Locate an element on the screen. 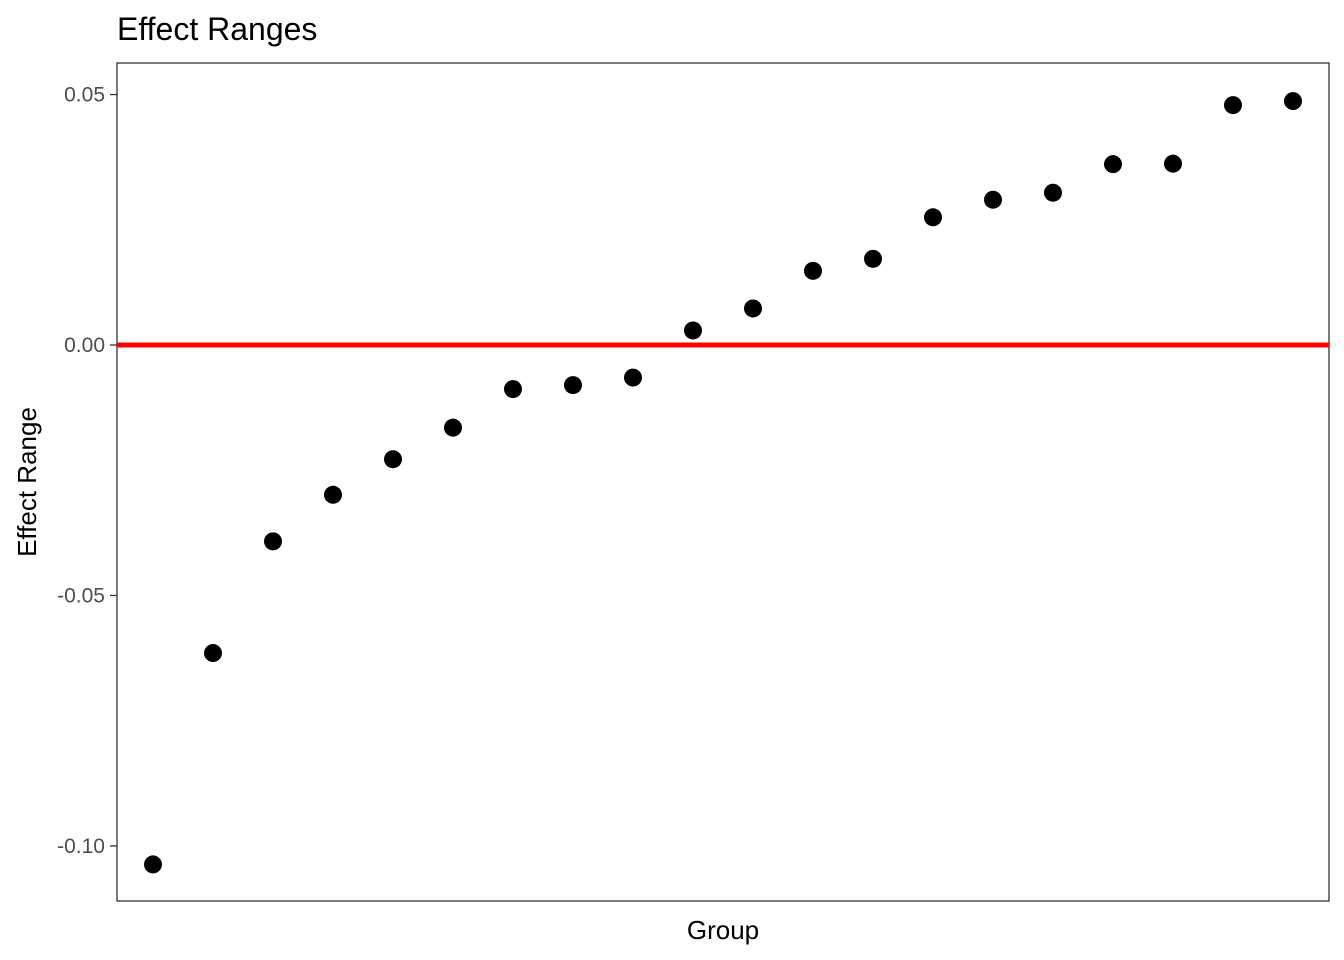 Image resolution: width=1344 pixels, height=960 pixels. y-axis-title: Effect Range is located at coordinates (27, 482).